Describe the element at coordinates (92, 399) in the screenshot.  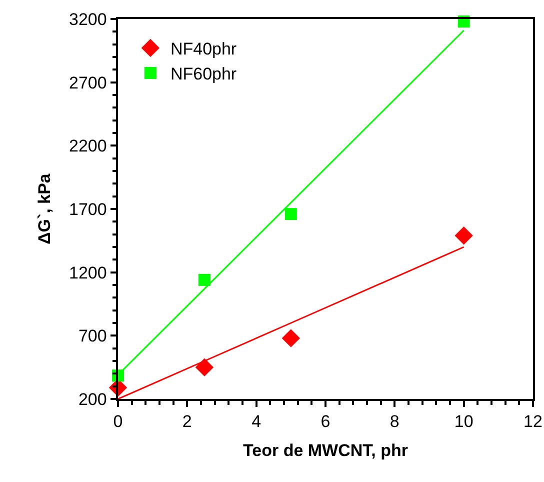
I see `y-tick-label: 200` at that location.